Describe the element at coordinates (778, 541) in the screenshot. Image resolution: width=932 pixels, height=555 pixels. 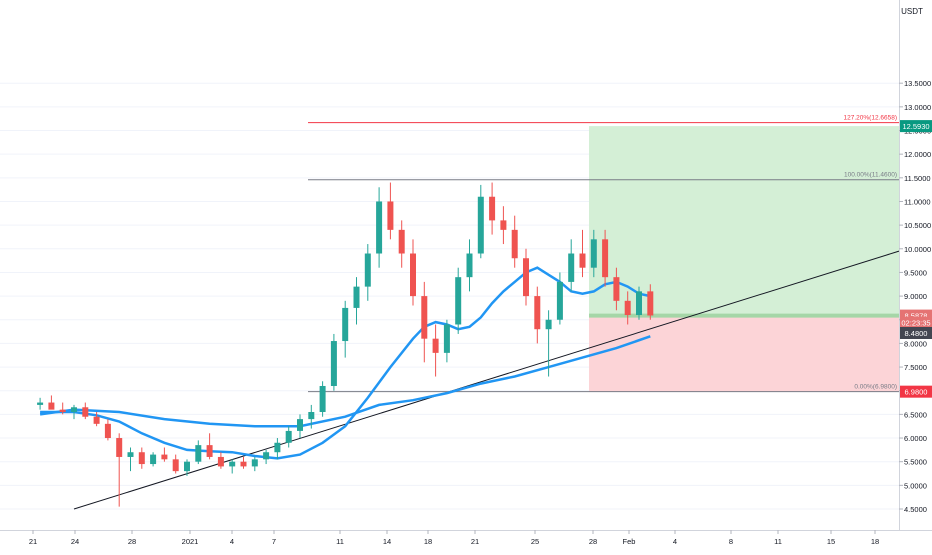
I see `x-tick-label: 11` at that location.